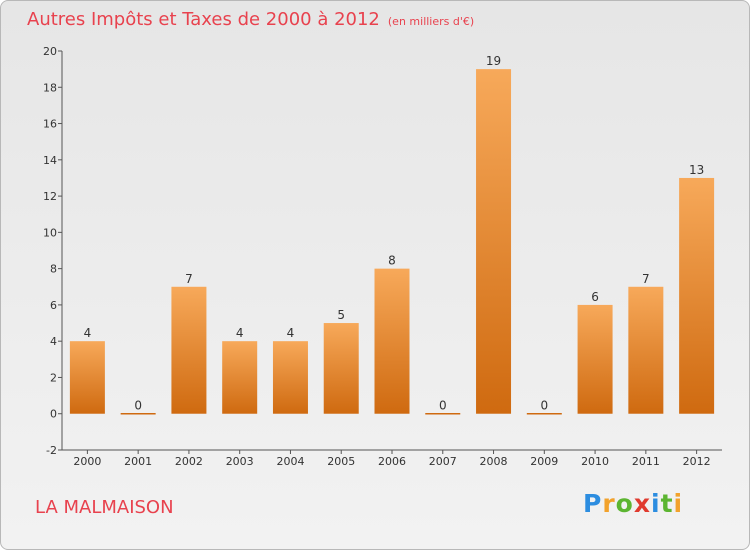 The image size is (750, 550). What do you see at coordinates (392, 261) in the screenshot?
I see `data-label: 8` at bounding box center [392, 261].